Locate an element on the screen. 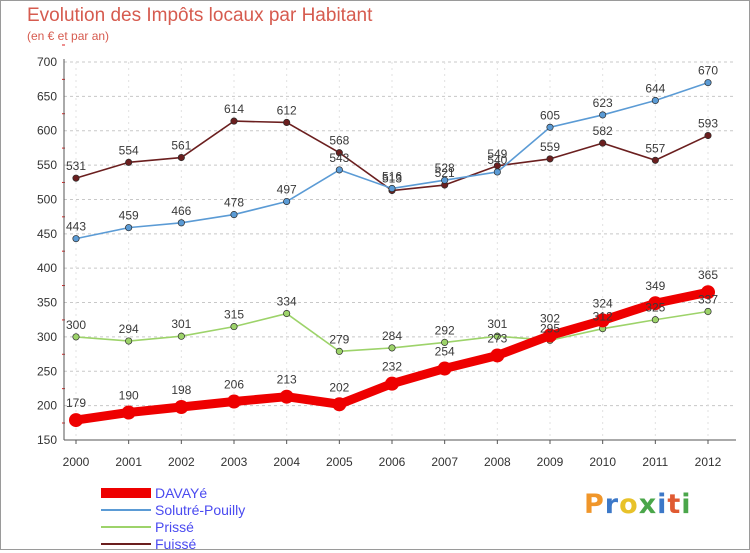 The width and height of the screenshot is (750, 553). data-label-solutr-pouilly: 459 is located at coordinates (129, 216).